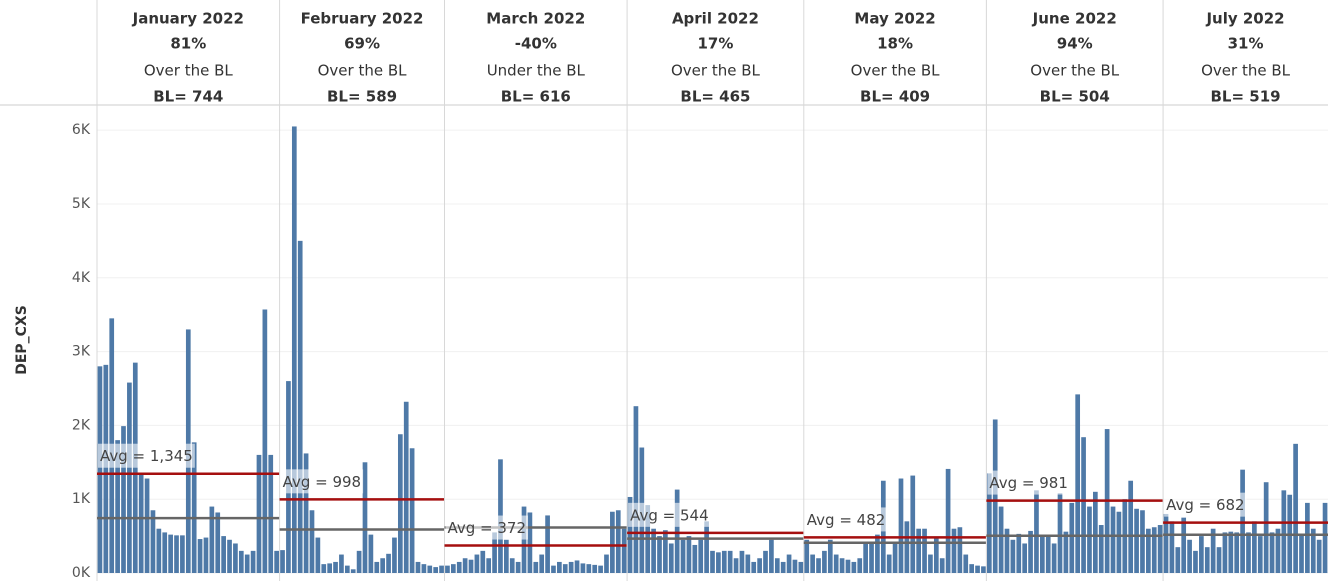  Describe the element at coordinates (715, 97) in the screenshot. I see `panel-bl: BL= 465` at that location.